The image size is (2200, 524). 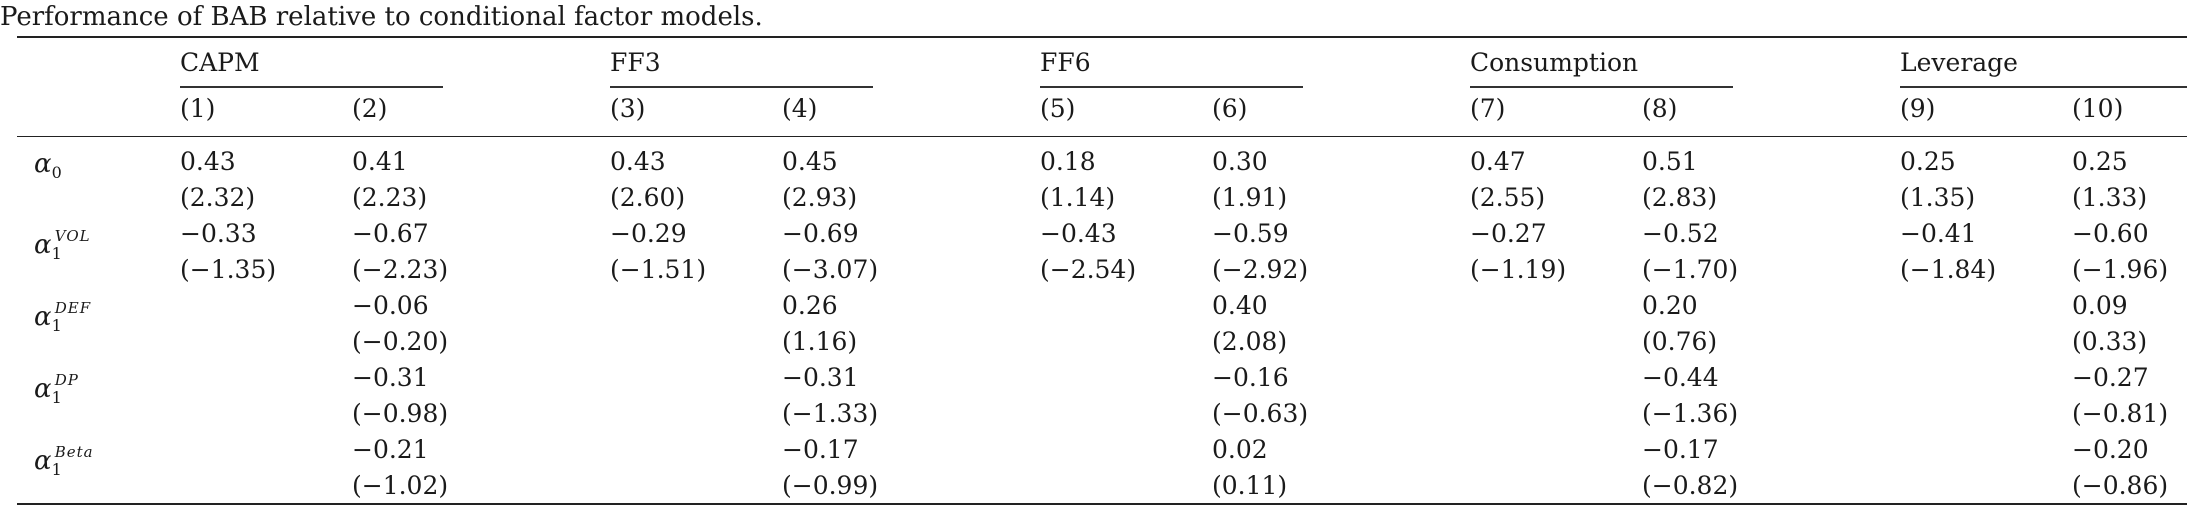 I want to click on tstat-cell: (−0.86), so click(x=2120, y=485).